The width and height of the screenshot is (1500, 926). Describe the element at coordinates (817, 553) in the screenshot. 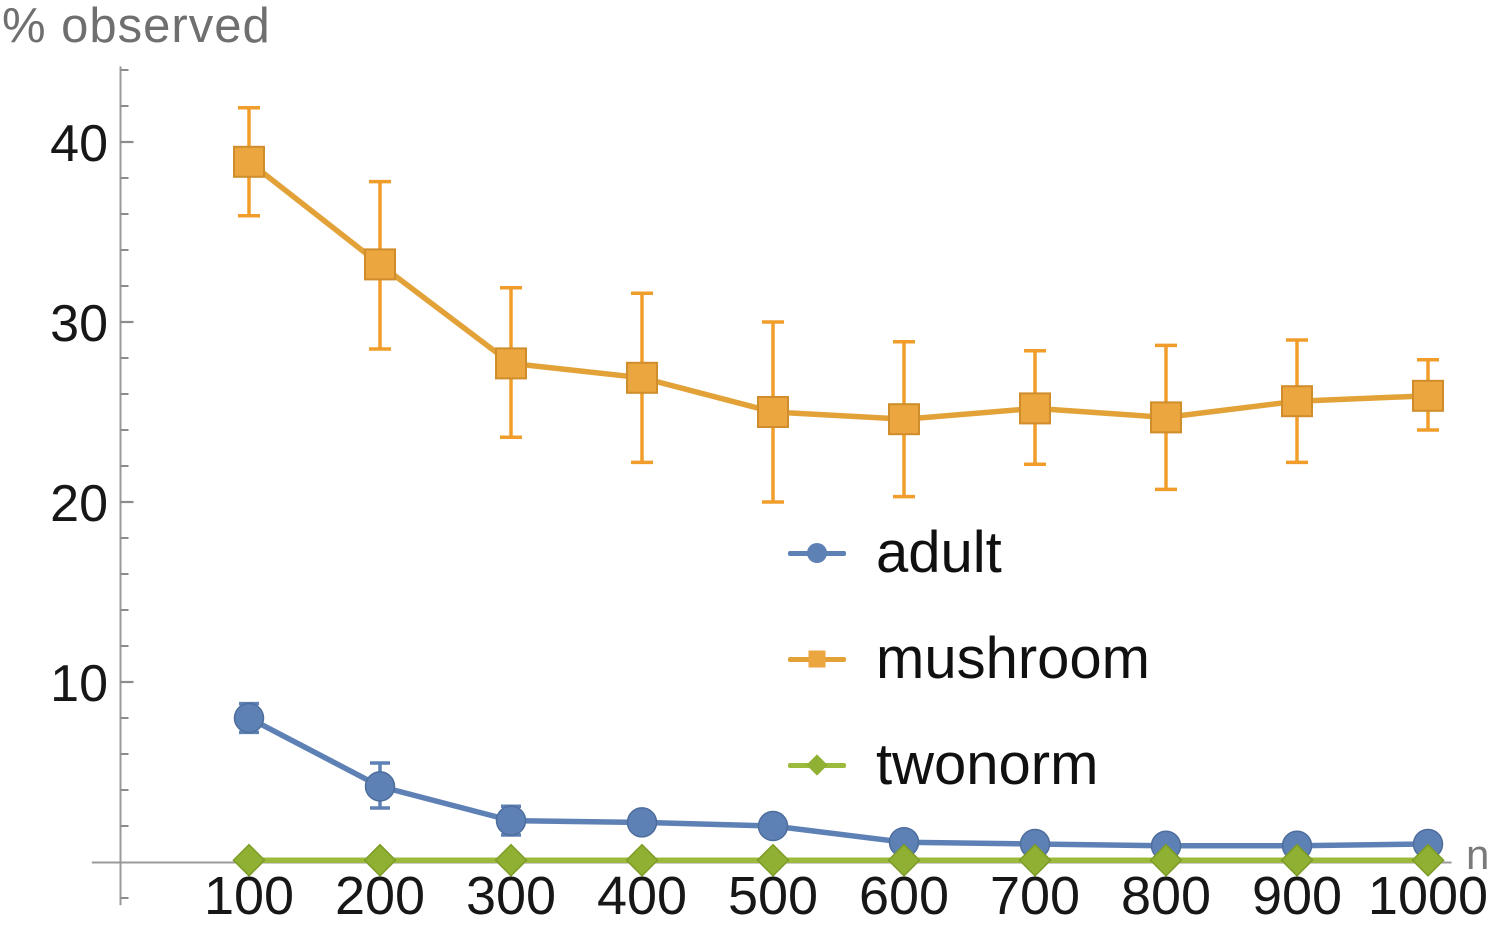

I see `adult-legend-marker-icon` at that location.